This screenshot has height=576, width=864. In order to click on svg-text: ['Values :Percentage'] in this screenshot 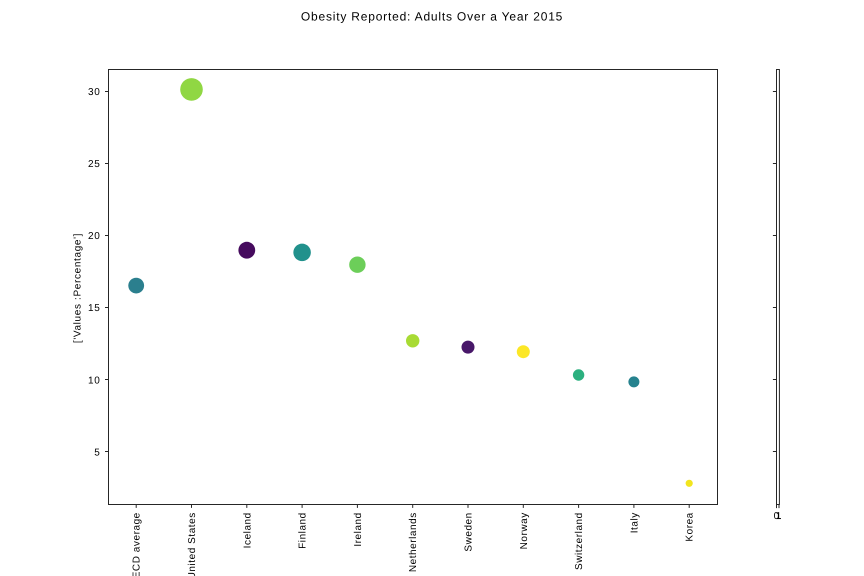, I will do `click(78, 288)`.